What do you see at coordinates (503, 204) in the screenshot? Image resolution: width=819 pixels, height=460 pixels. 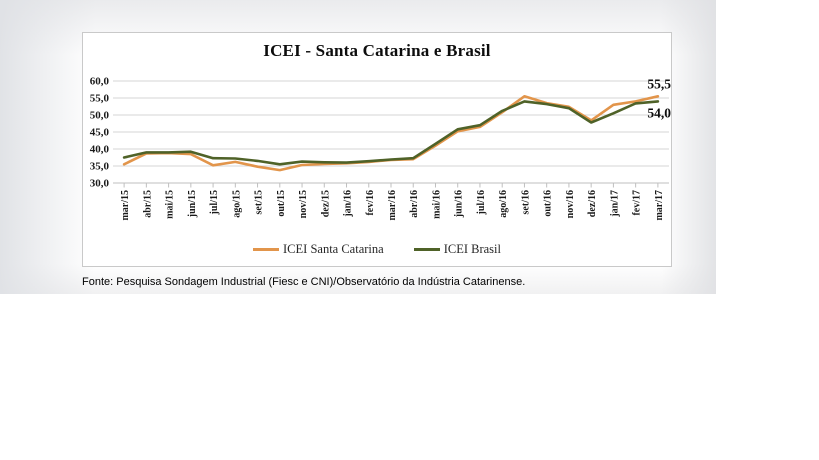 I see `x-axis-tick-label: ago/16` at bounding box center [503, 204].